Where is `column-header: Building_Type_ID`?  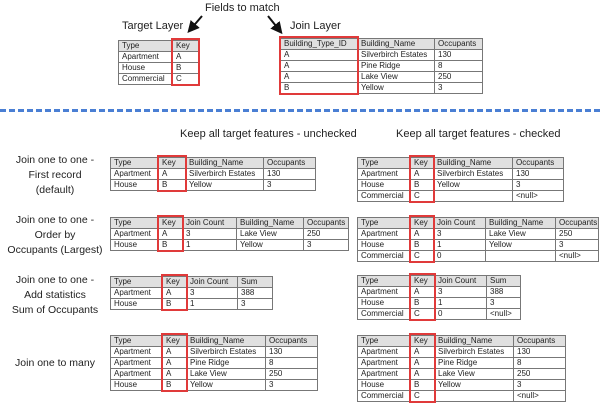
column-header: Building_Type_ID is located at coordinates (319, 44).